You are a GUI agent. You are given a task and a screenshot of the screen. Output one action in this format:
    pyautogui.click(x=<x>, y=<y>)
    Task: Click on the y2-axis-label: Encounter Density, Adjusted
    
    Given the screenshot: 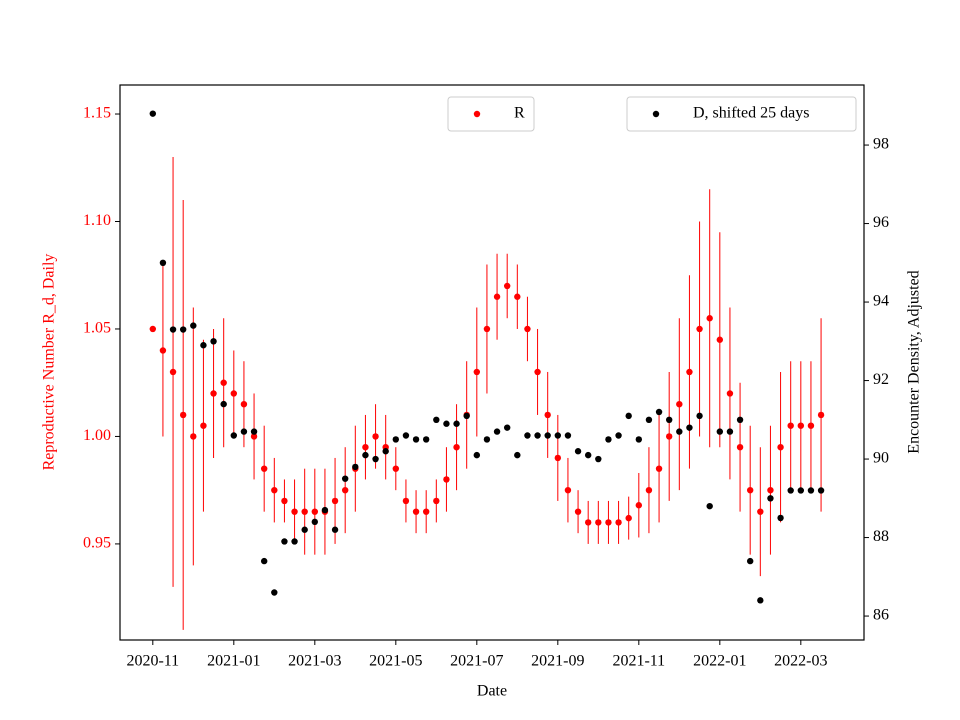 What is the action you would take?
    pyautogui.click(x=914, y=361)
    